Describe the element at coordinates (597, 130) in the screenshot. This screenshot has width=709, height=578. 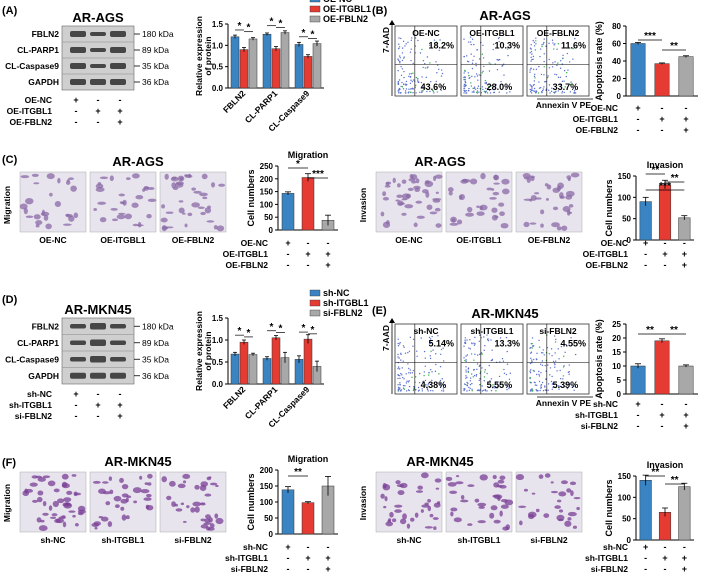
I see `panel-b-group-label: OE-FBLN2` at that location.